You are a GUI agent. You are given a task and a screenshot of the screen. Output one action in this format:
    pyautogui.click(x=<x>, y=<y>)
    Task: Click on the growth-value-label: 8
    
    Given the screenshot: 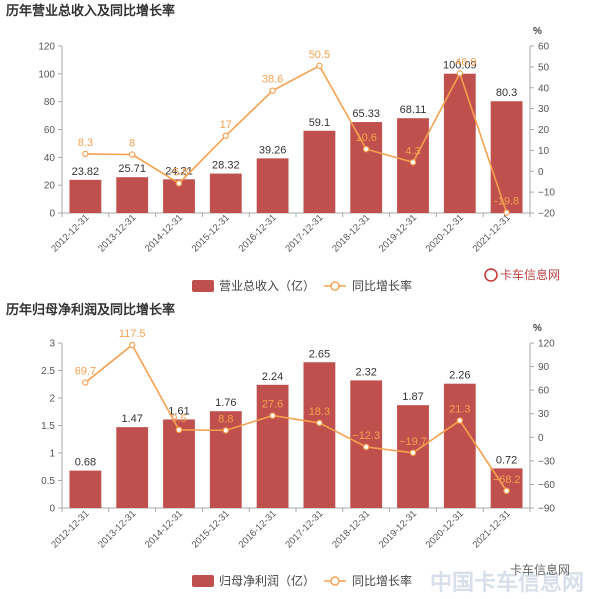 What is the action you would take?
    pyautogui.click(x=132, y=144)
    